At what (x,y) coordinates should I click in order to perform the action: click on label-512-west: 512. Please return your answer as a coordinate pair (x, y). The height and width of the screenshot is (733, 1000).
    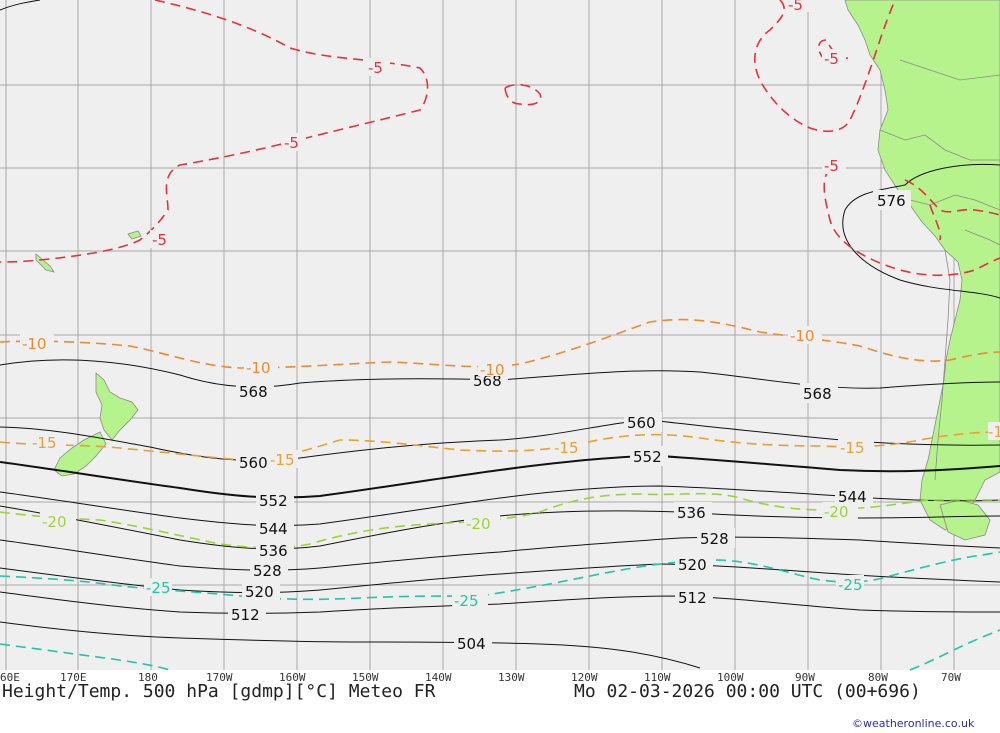
    Looking at the image, I should click on (245, 615).